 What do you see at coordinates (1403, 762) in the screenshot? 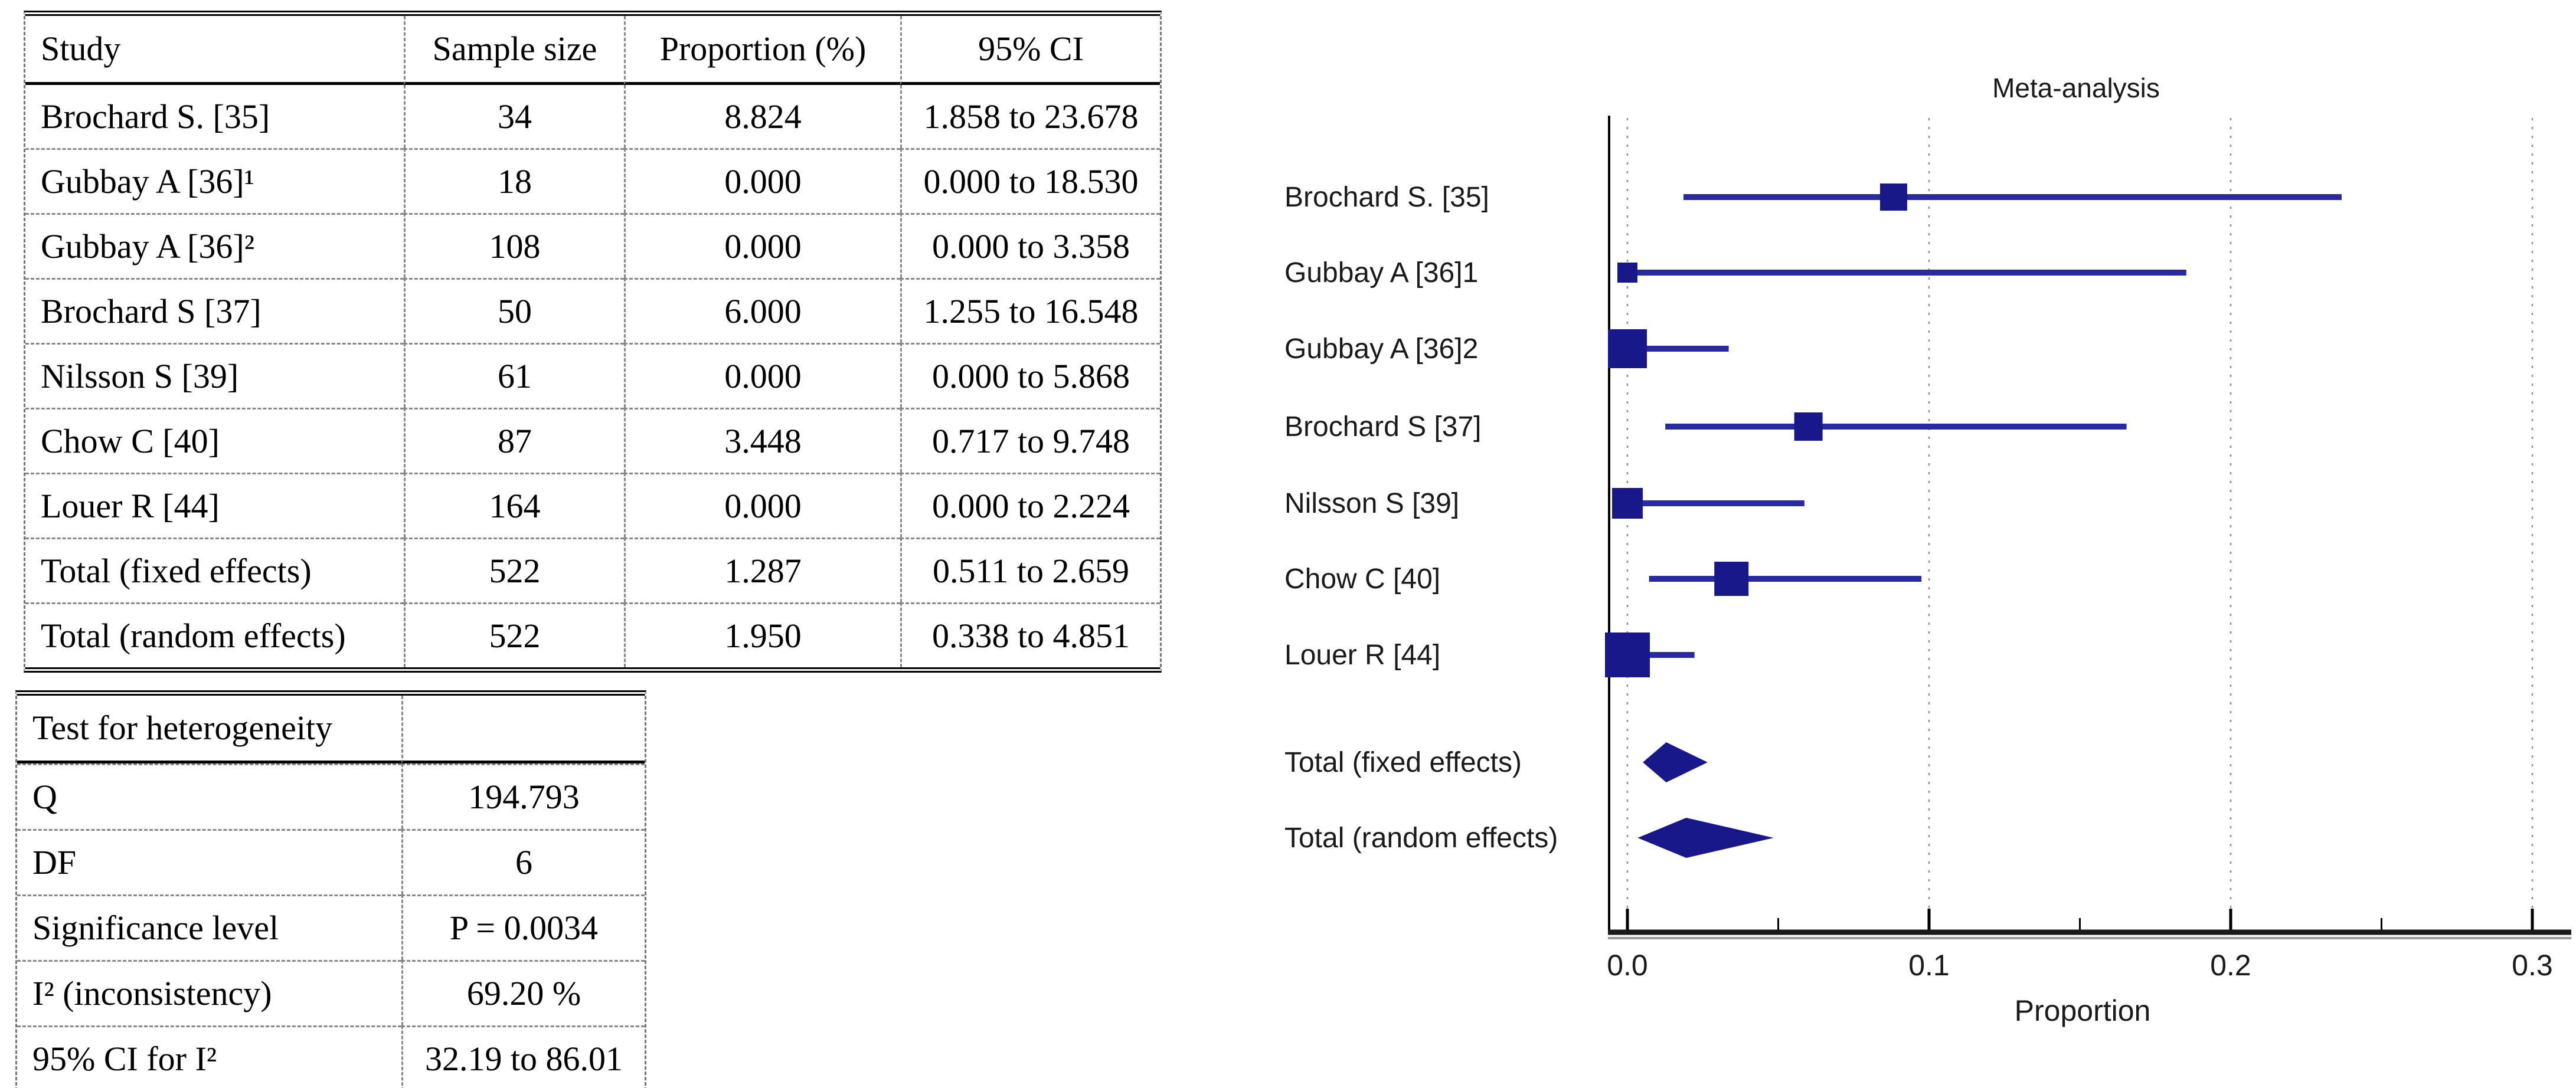
I see `total-label: Total (fixed effects)` at bounding box center [1403, 762].